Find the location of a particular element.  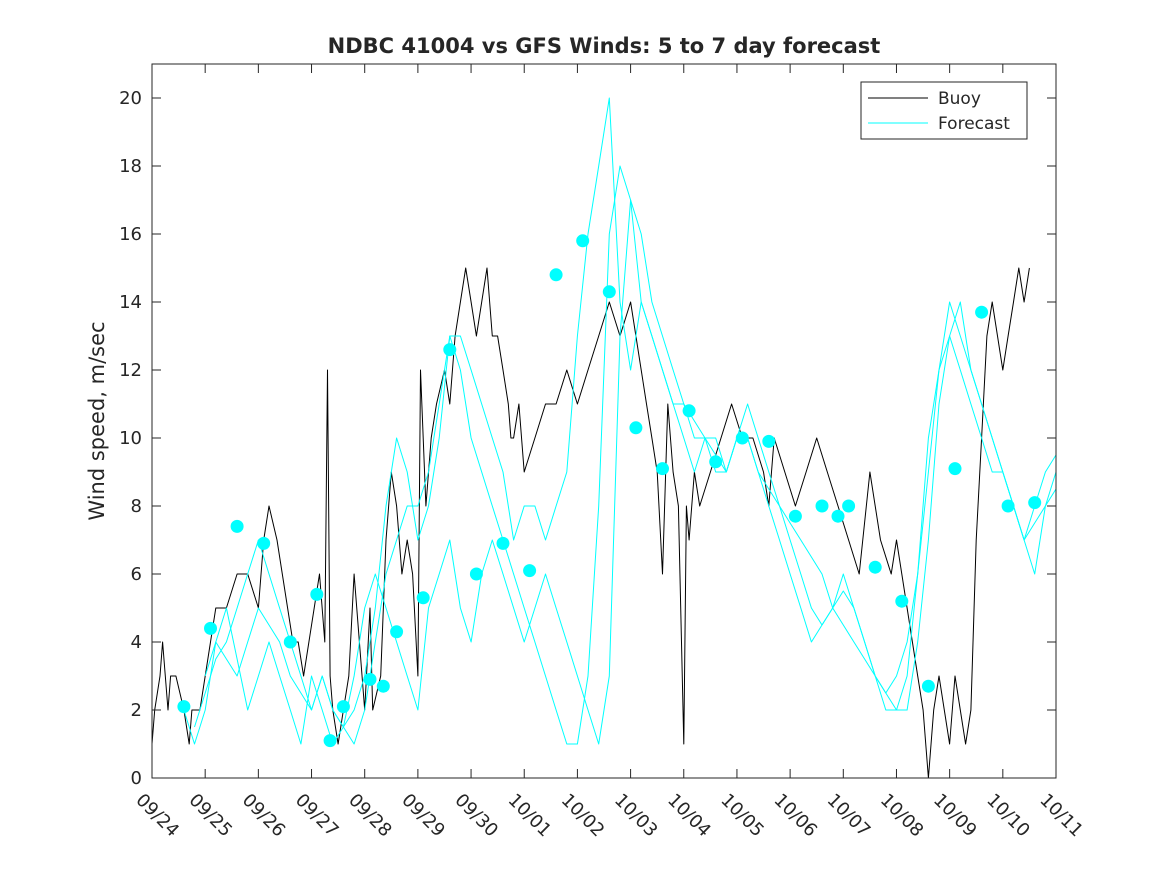

x-tick-label: 10/10 is located at coordinates (1008, 816).